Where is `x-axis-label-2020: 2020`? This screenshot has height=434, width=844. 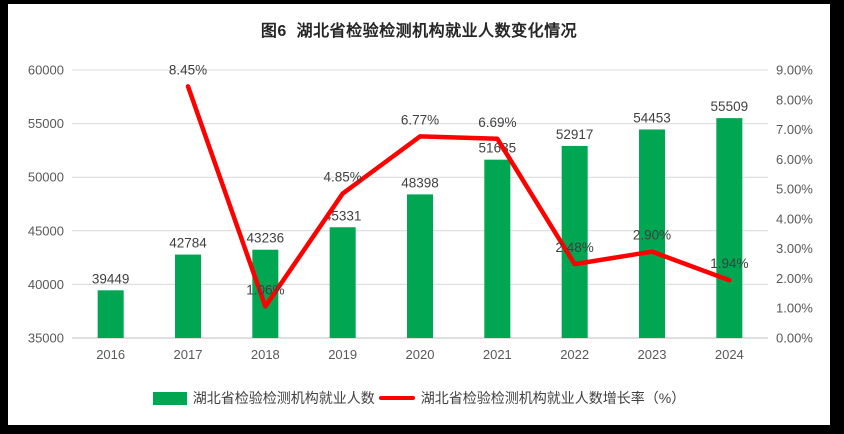
x-axis-label-2020: 2020 is located at coordinates (420, 354).